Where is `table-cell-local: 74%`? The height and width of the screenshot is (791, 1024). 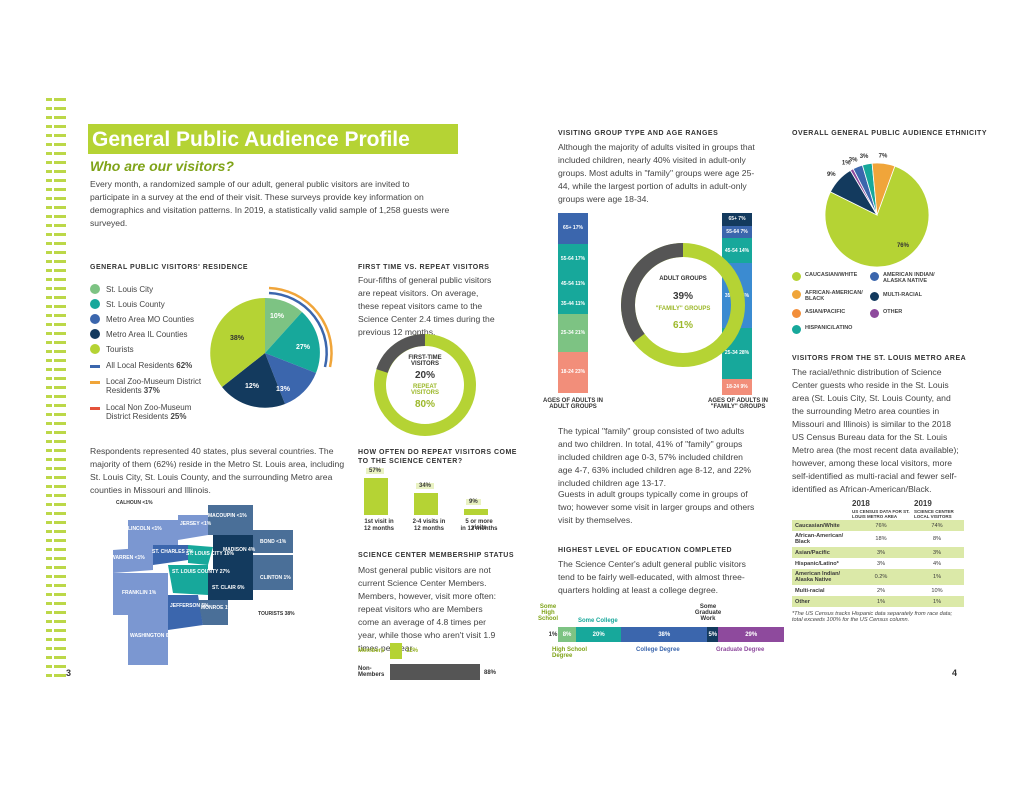
table-cell-local: 74% is located at coordinates (937, 525).